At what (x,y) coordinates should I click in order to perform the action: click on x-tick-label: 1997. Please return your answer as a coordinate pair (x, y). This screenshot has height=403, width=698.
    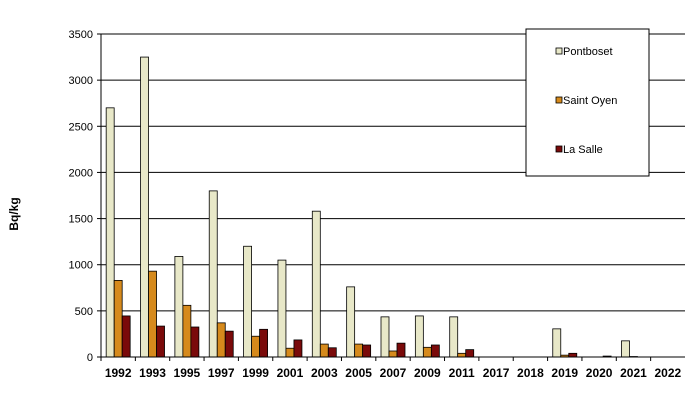
    Looking at the image, I should click on (221, 373).